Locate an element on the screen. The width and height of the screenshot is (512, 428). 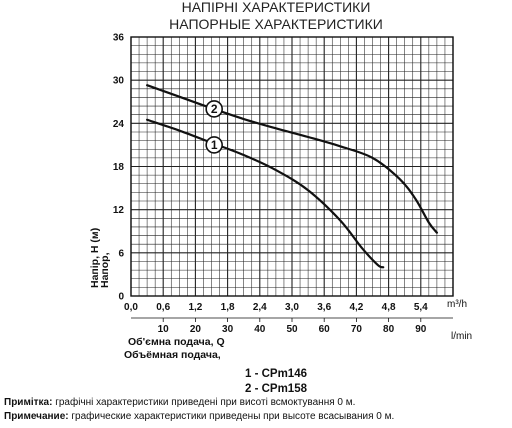
x2-tick-label: 80 is located at coordinates (389, 329).